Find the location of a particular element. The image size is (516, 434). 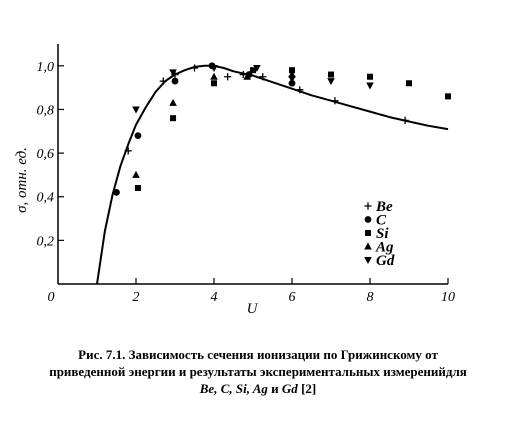

legend-label-si: Si is located at coordinates (382, 234).